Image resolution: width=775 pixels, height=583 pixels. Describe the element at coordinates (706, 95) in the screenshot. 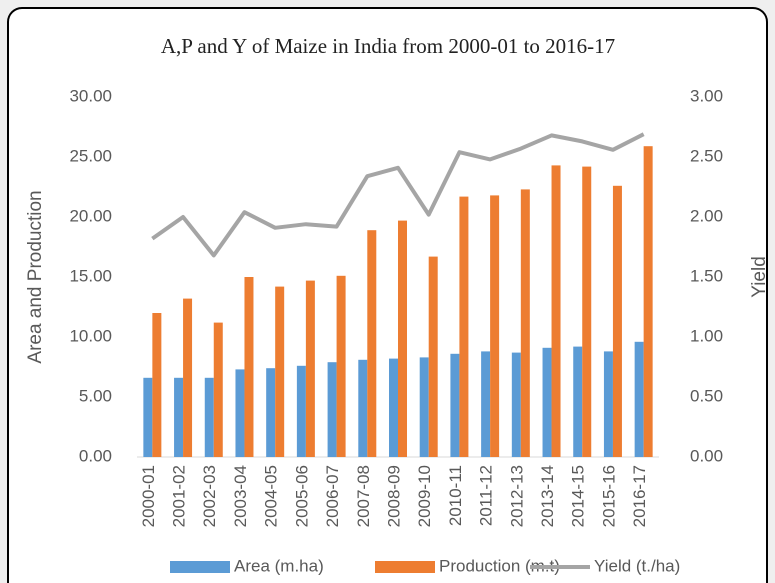

I see `y2-tick-label: 3.00` at that location.